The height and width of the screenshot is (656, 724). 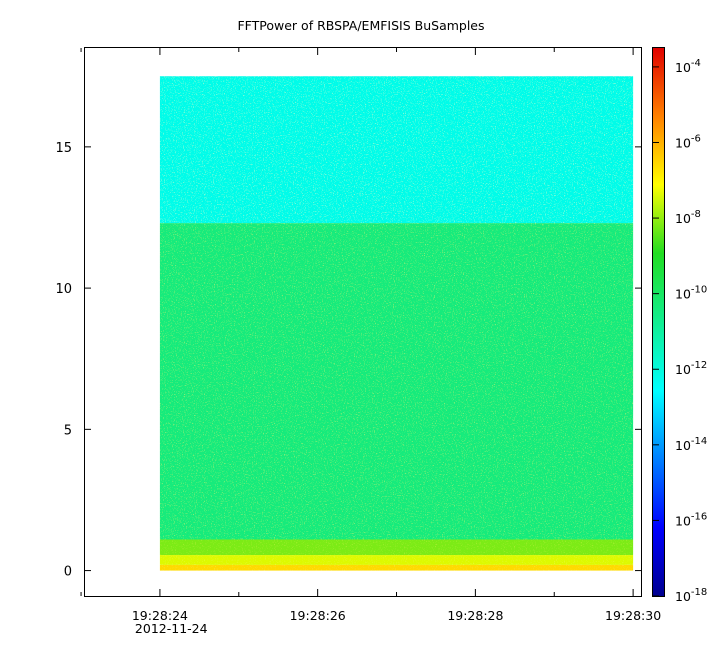 What do you see at coordinates (691, 368) in the screenshot?
I see `colorbar-tick-label: 10⁻¹²` at bounding box center [691, 368].